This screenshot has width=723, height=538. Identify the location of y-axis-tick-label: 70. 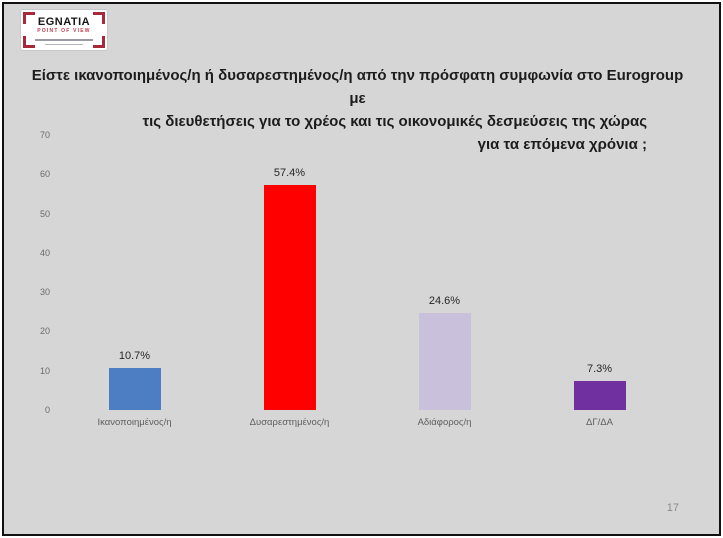
(44, 135).